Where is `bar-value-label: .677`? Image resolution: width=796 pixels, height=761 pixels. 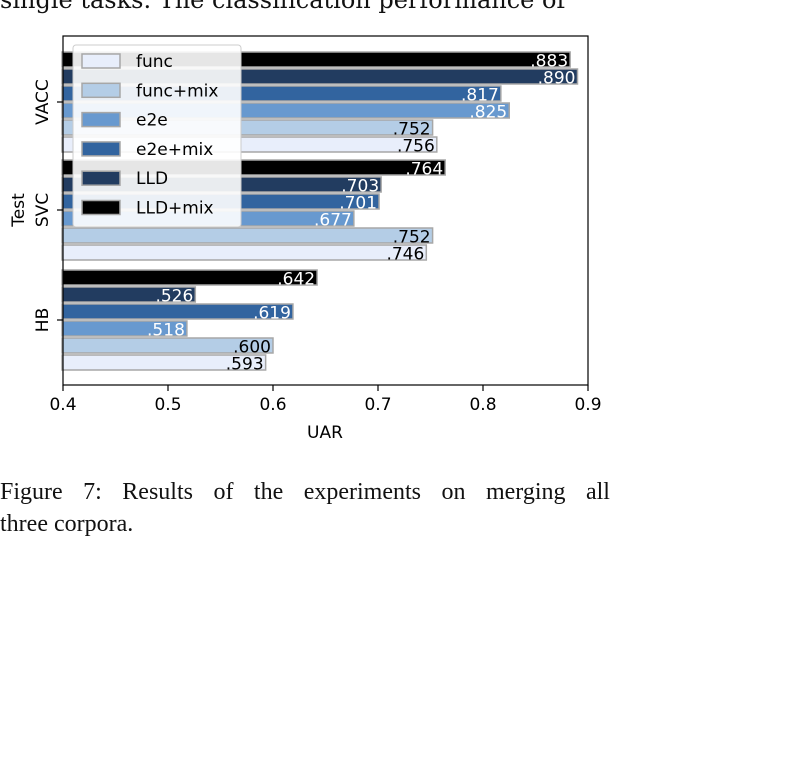 bar-value-label: .677 is located at coordinates (333, 221).